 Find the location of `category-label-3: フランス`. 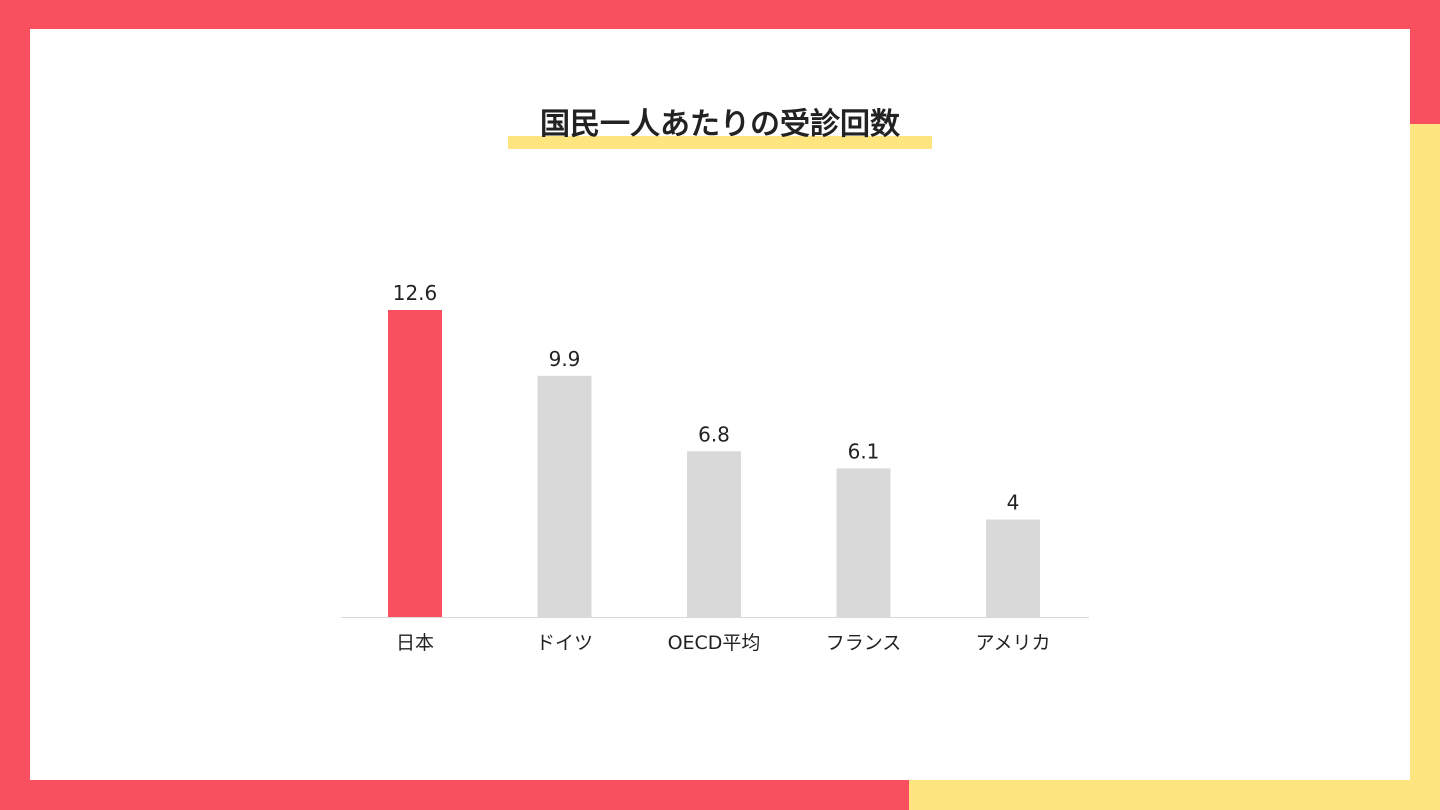

category-label-3: フランス is located at coordinates (864, 643).